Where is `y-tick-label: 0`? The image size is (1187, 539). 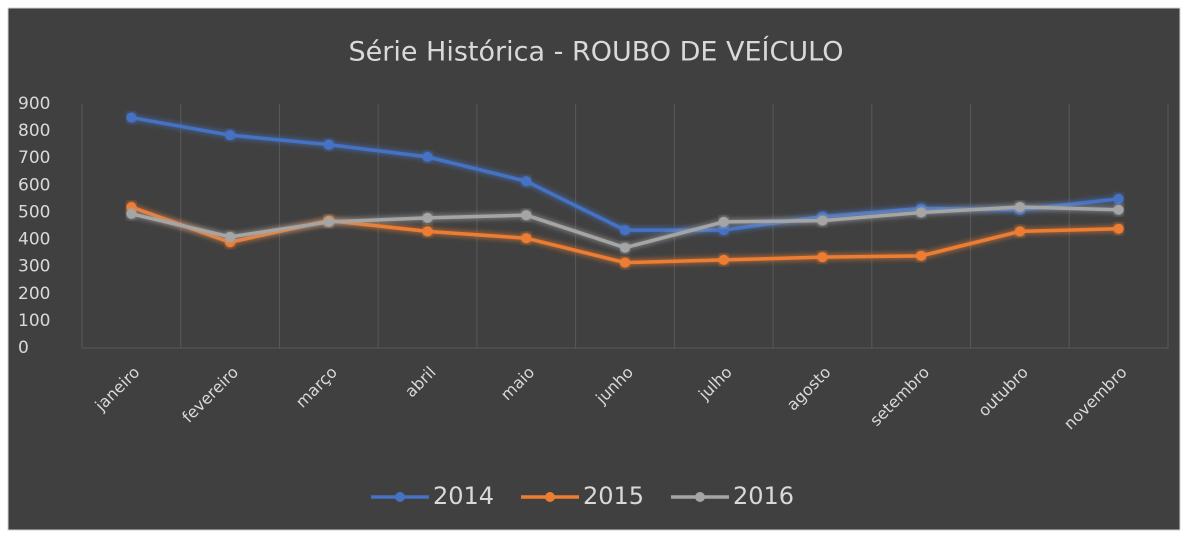
y-tick-label: 0 is located at coordinates (23, 348).